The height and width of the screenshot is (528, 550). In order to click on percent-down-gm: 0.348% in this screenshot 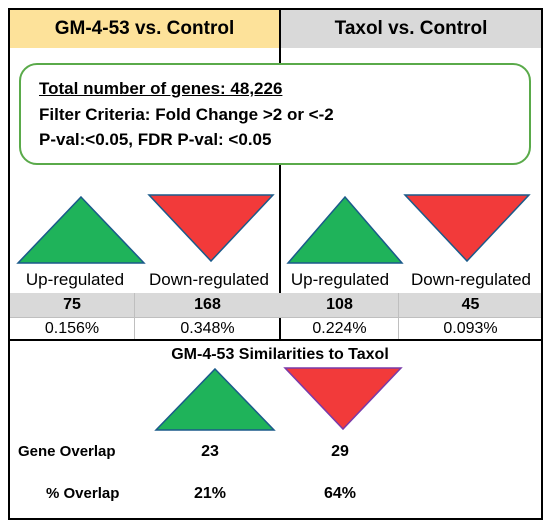, I will do `click(207, 328)`.